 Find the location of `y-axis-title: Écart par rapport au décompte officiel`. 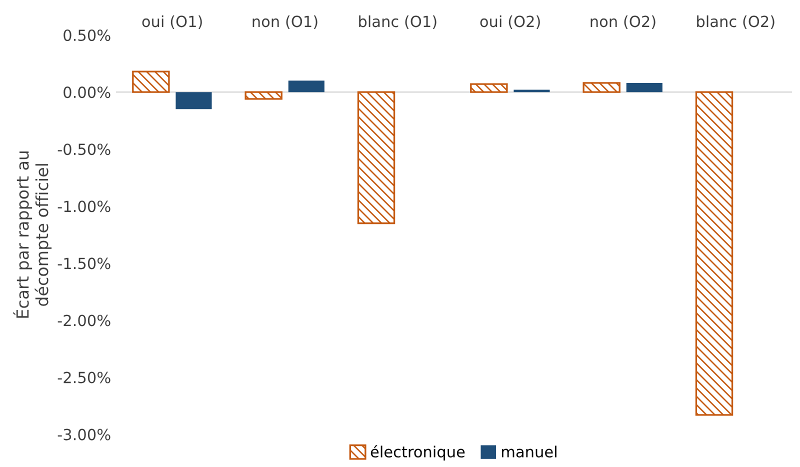

y-axis-title: Écart par rapport au décompte officiel is located at coordinates (32, 234).